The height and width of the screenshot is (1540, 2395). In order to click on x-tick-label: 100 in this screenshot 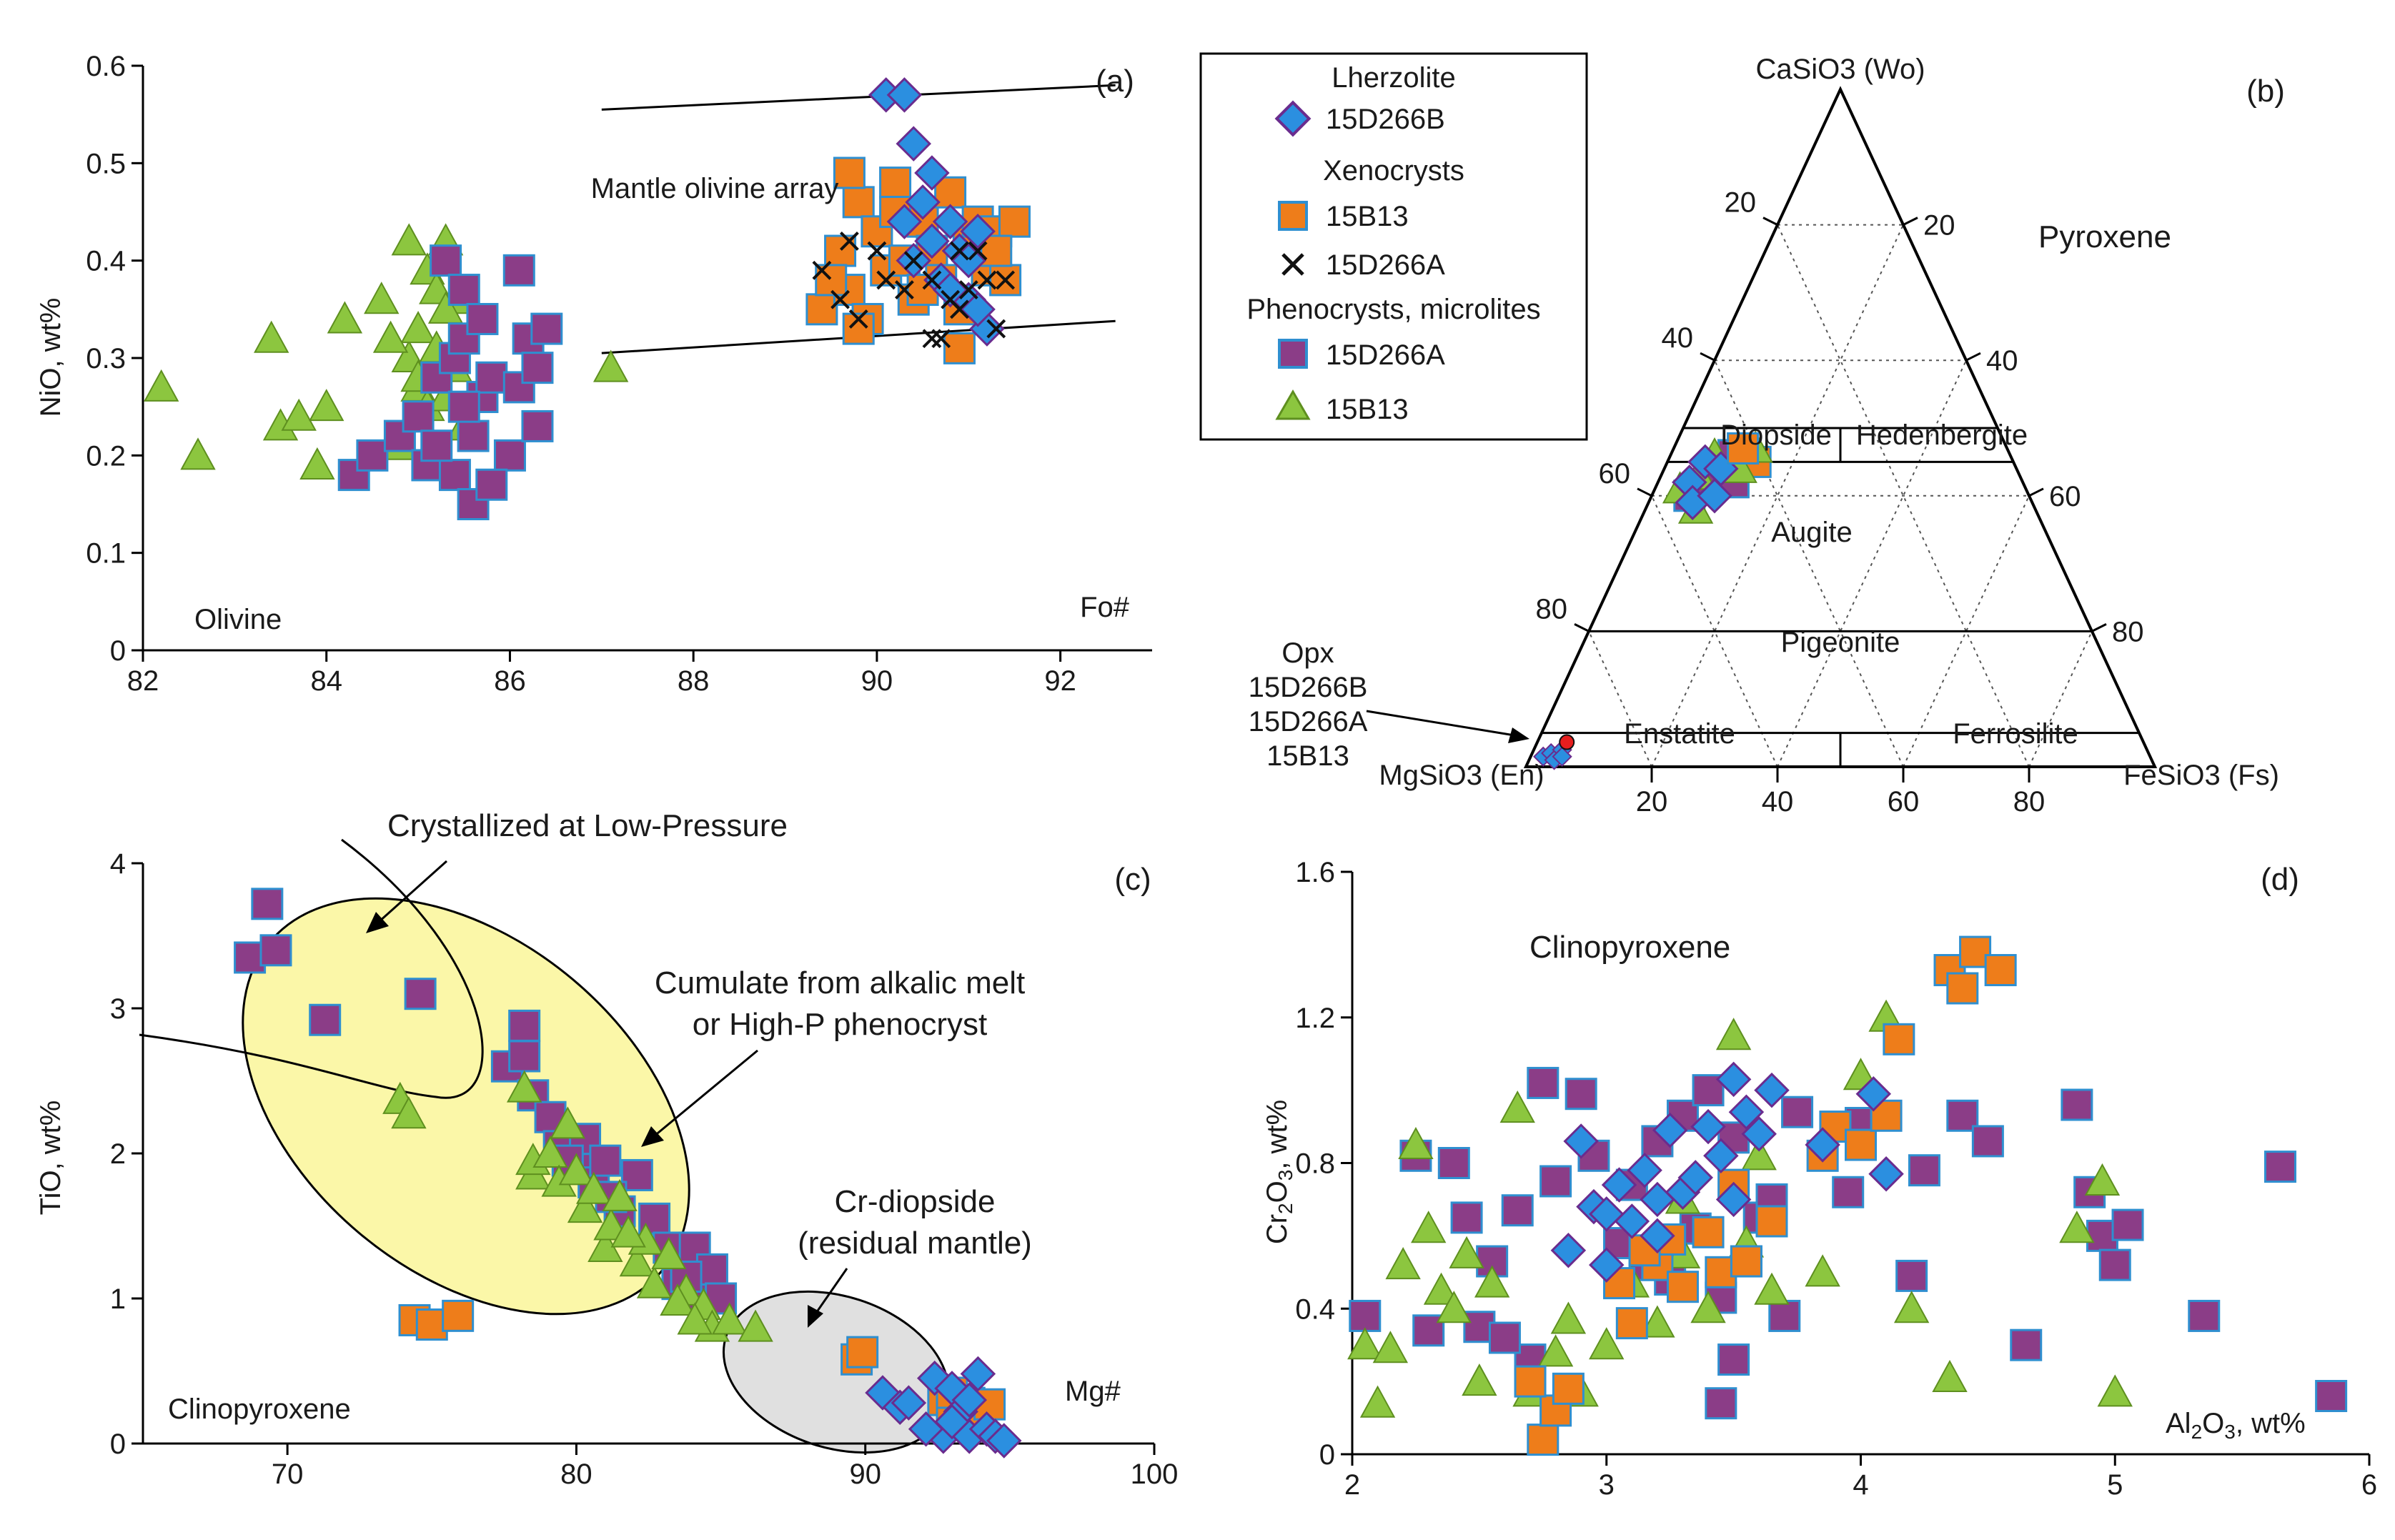, I will do `click(1155, 1474)`.